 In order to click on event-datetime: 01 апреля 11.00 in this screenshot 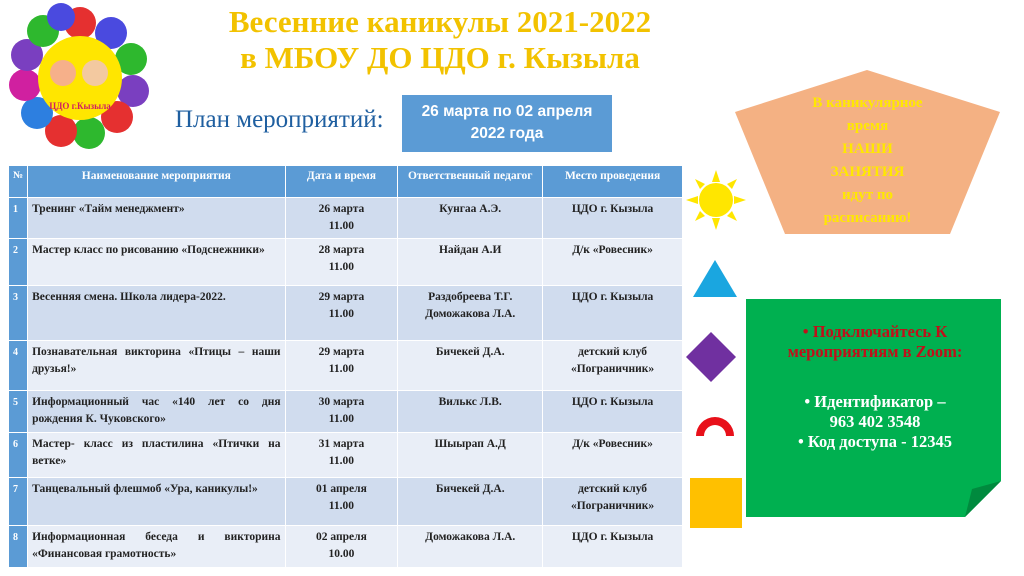, I will do `click(341, 501)`.